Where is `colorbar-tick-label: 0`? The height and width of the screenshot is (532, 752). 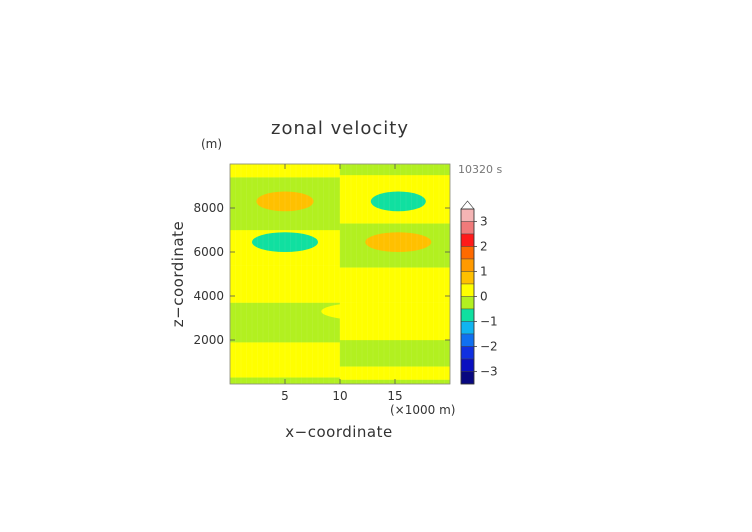
colorbar-tick-label: 0 is located at coordinates (484, 297).